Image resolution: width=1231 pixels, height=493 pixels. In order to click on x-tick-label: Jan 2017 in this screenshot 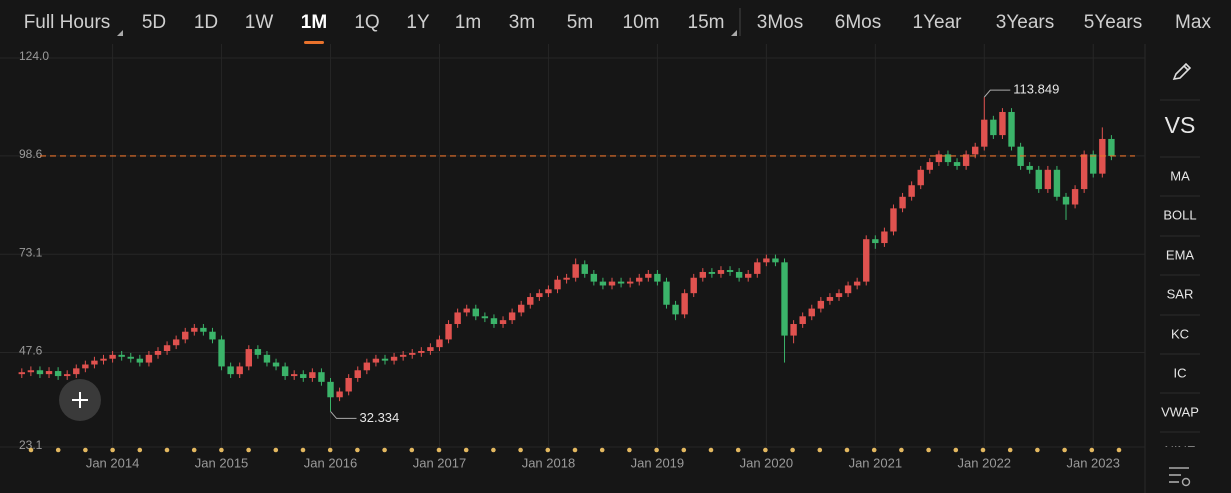, I will do `click(440, 462)`.